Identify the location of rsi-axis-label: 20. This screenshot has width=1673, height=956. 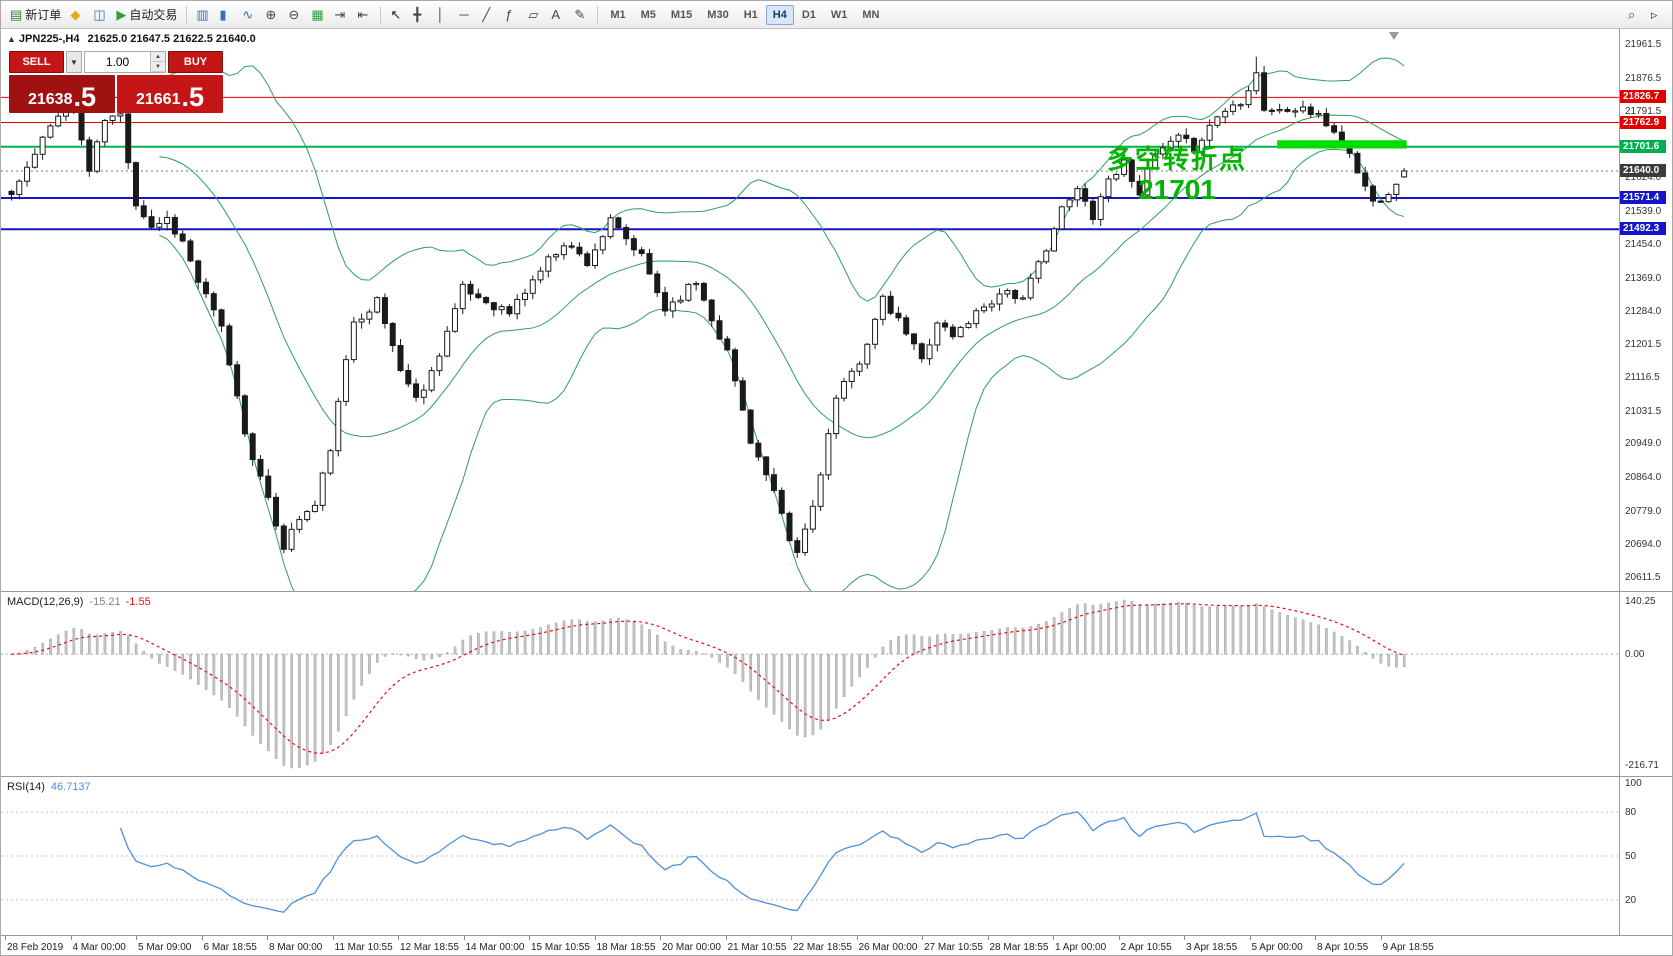
(1631, 900).